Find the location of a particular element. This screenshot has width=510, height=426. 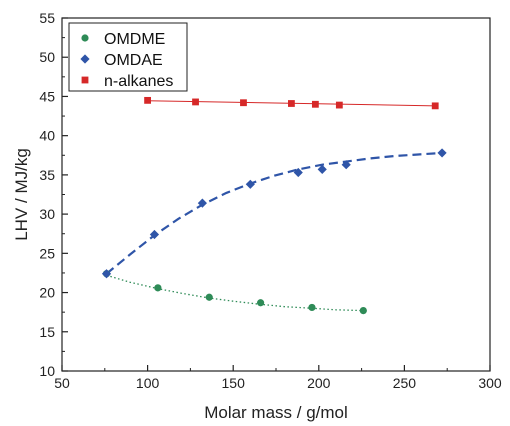

legend-label-0: OMDME is located at coordinates (134, 39).